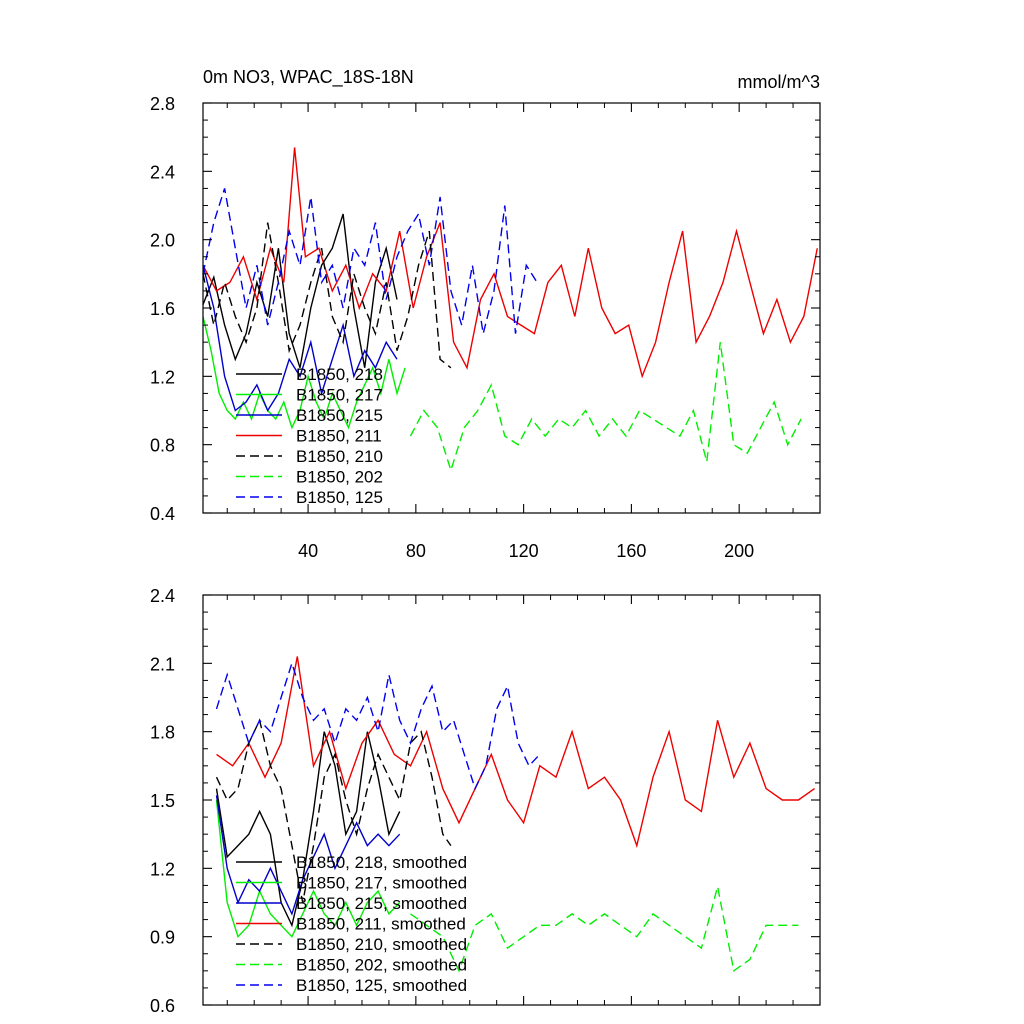 This screenshot has width=1024, height=1024. What do you see at coordinates (381, 903) in the screenshot?
I see `legend-label-1-2: B1850, 215, smoothed` at bounding box center [381, 903].